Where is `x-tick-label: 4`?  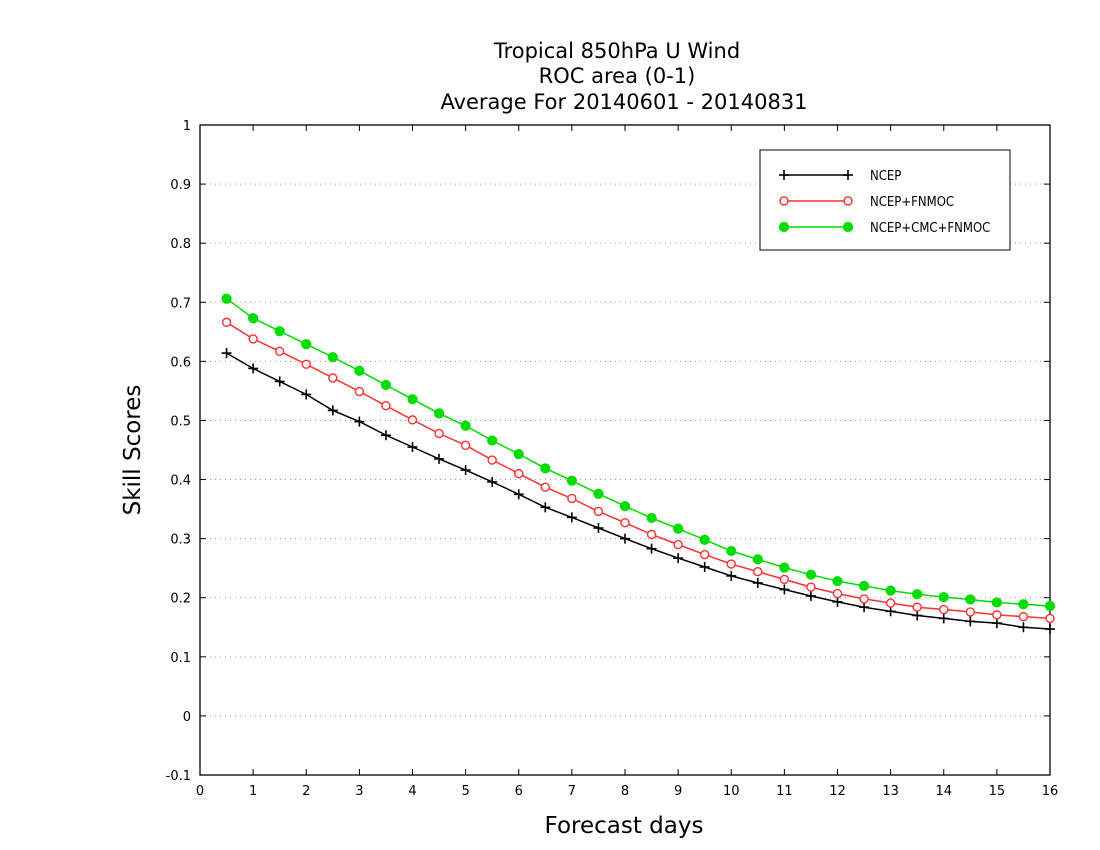 x-tick-label: 4 is located at coordinates (412, 791).